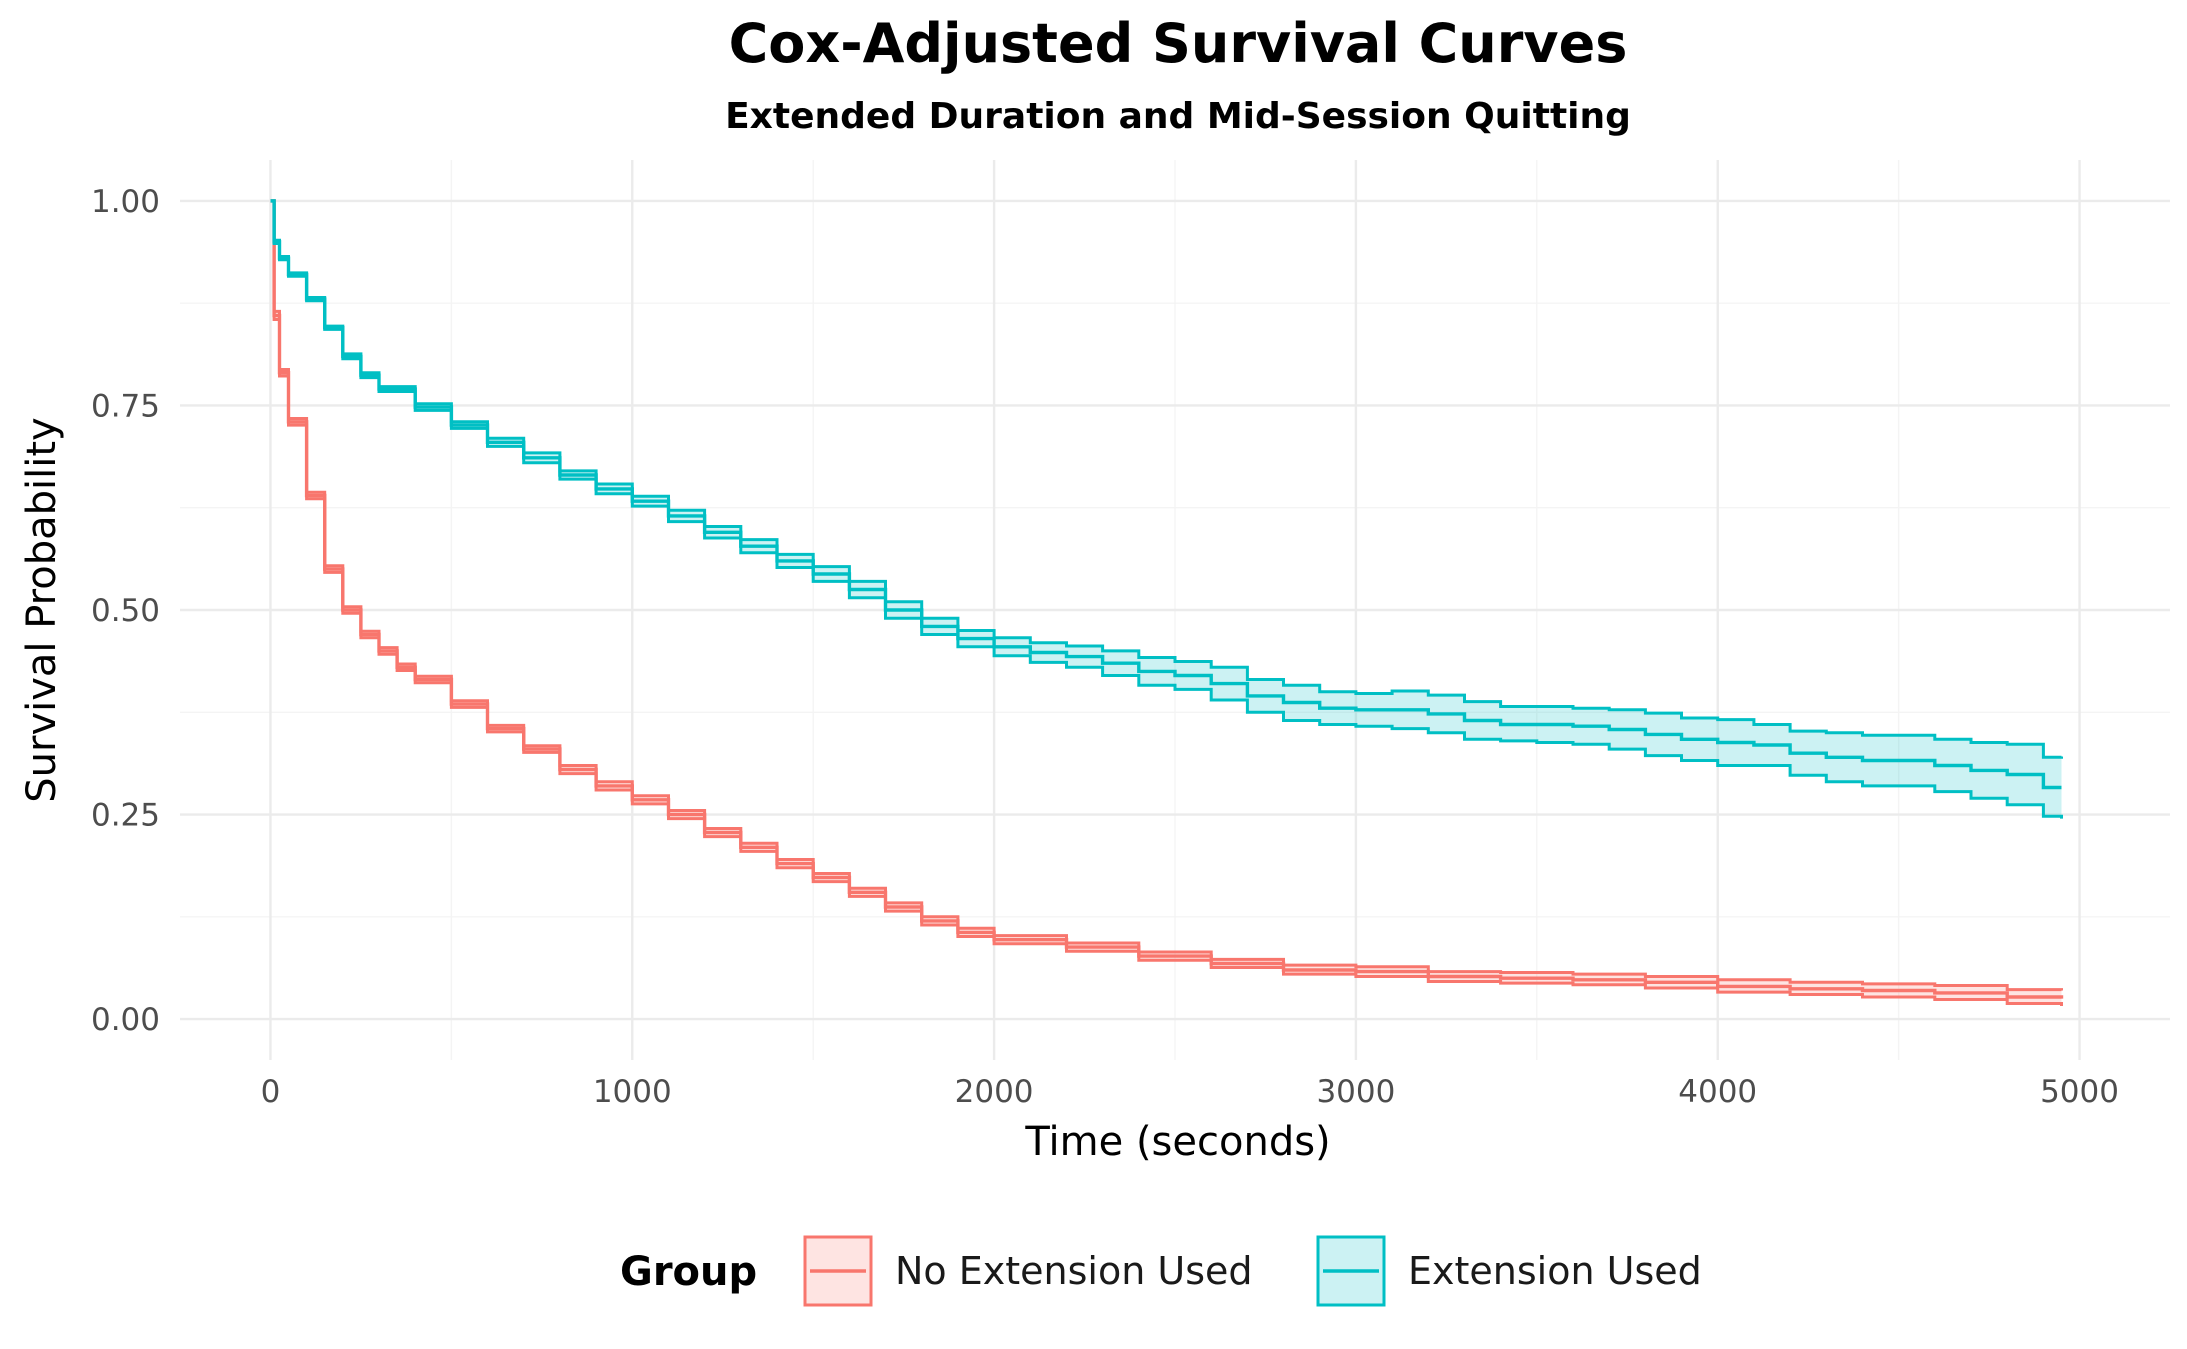  I want to click on extension-used-legend-label: Extension Used, so click(1555, 1271).